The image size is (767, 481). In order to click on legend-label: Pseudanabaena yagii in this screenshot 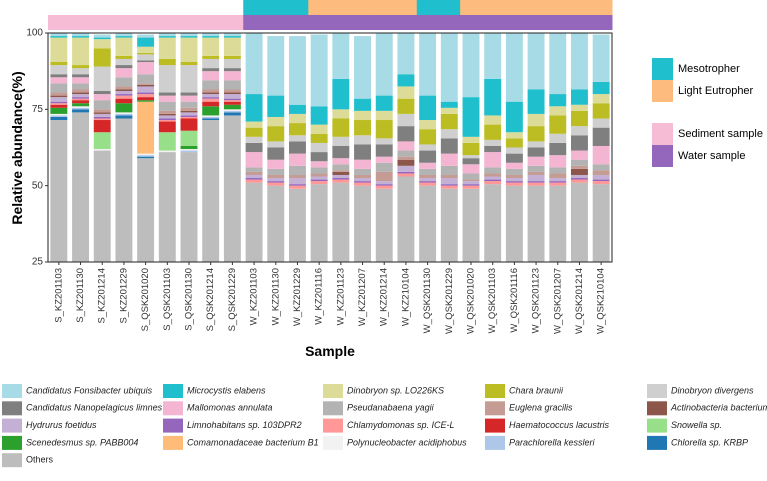, I will do `click(391, 408)`.